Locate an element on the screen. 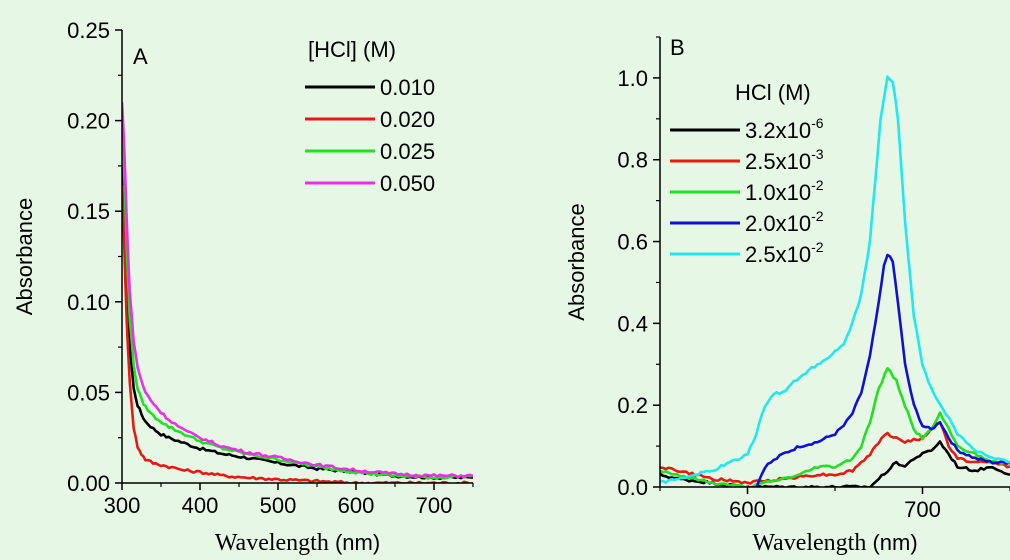 The image size is (1010, 560). x-tick-label: 400 is located at coordinates (200, 505).